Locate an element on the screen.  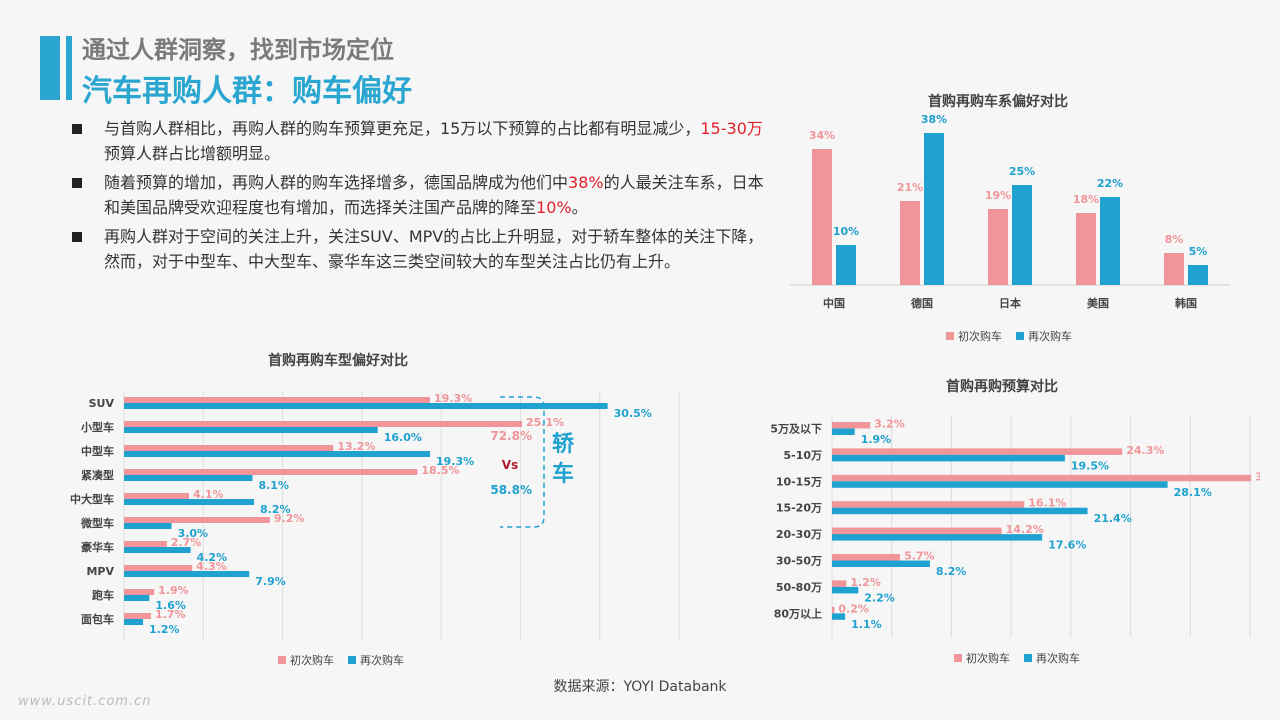
brand-chart-title: 首购再购车系偏好对比 is located at coordinates (998, 102).